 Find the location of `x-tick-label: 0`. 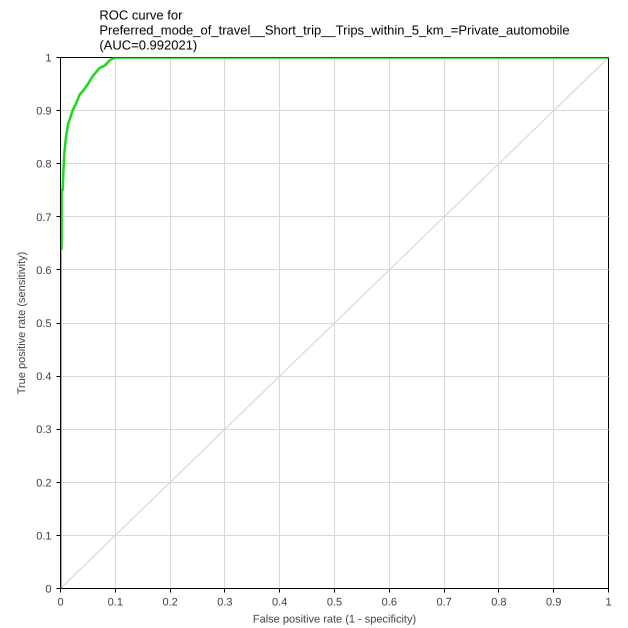

x-tick-label: 0 is located at coordinates (60, 602).